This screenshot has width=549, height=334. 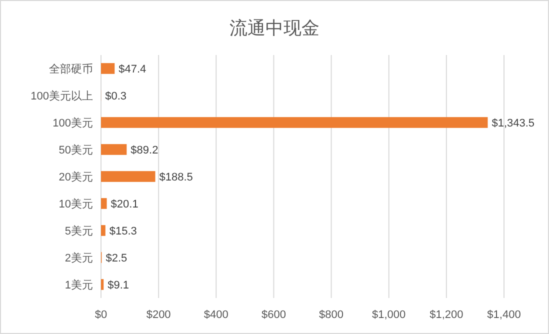 What do you see at coordinates (75, 150) in the screenshot?
I see `y-tick-label: 50美元` at bounding box center [75, 150].